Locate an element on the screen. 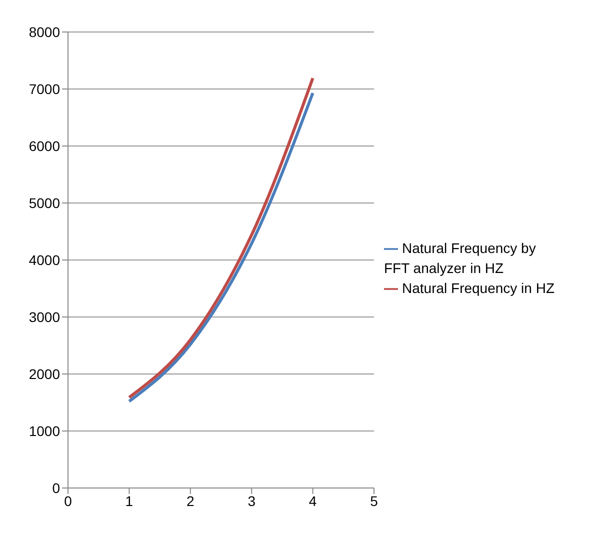 The height and width of the screenshot is (541, 592). y-tick-label: 4000 is located at coordinates (44, 260).